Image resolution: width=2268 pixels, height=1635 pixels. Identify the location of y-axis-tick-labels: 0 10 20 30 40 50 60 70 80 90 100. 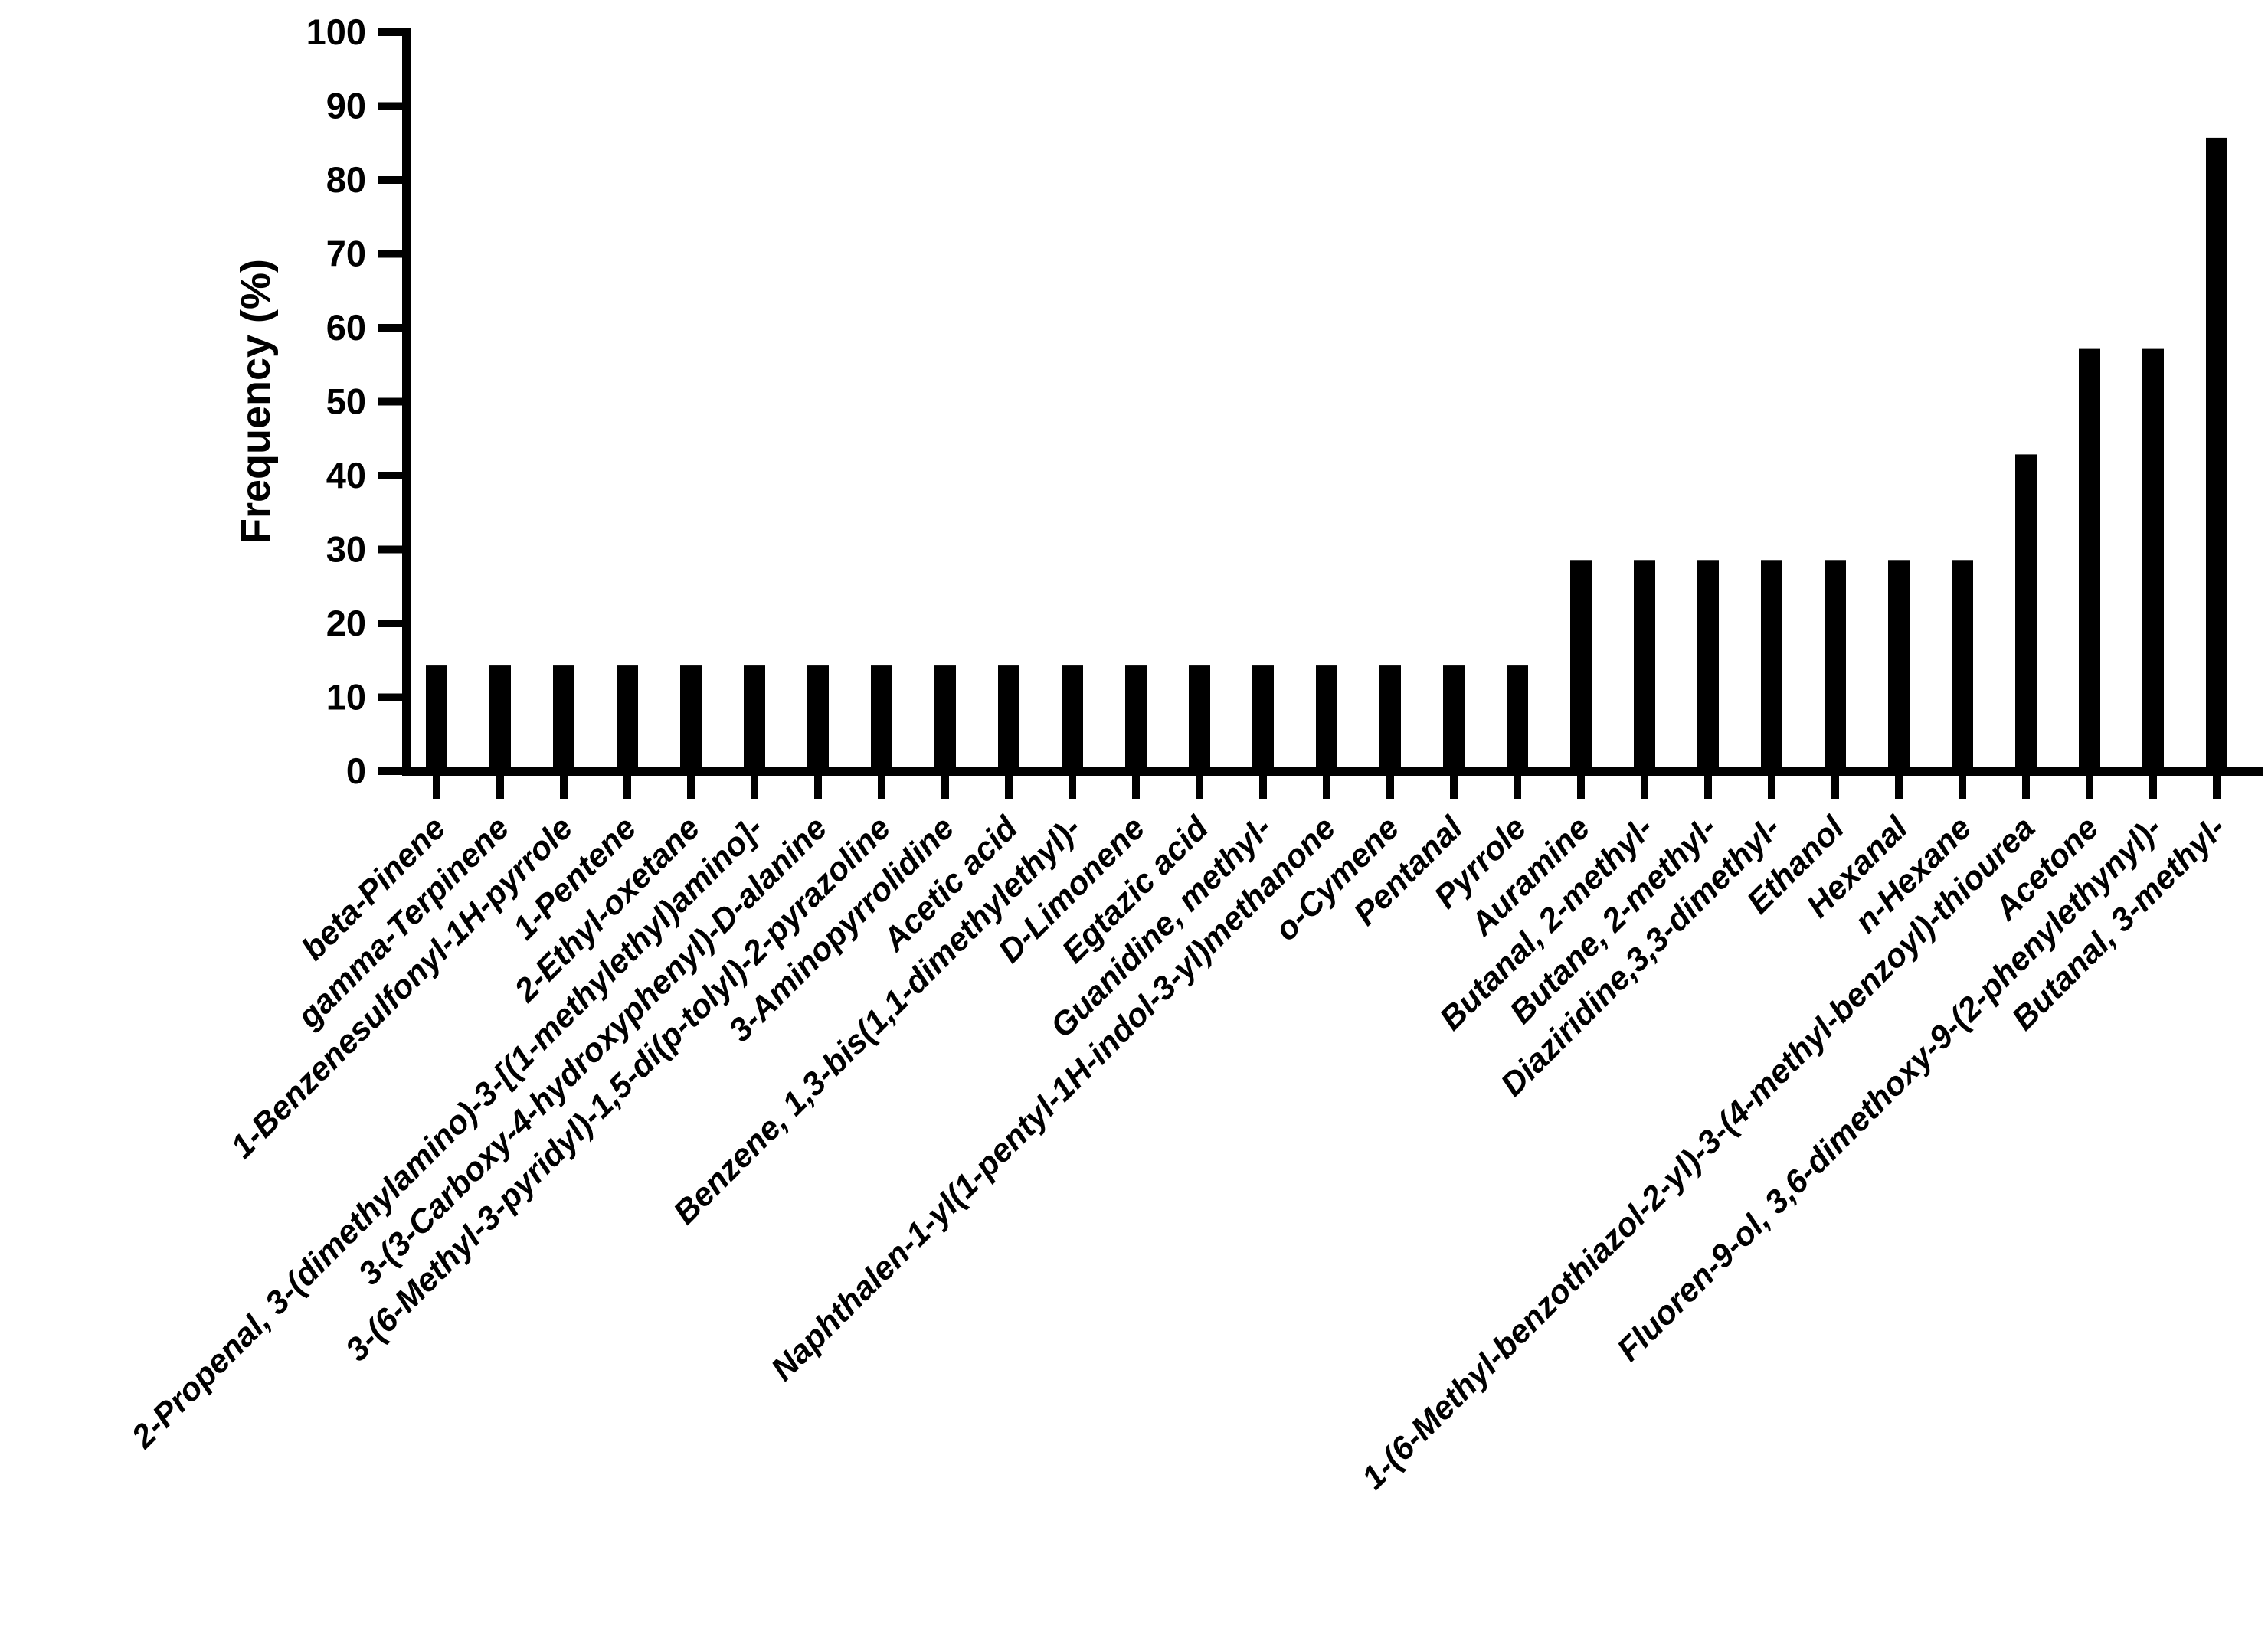
(336, 401).